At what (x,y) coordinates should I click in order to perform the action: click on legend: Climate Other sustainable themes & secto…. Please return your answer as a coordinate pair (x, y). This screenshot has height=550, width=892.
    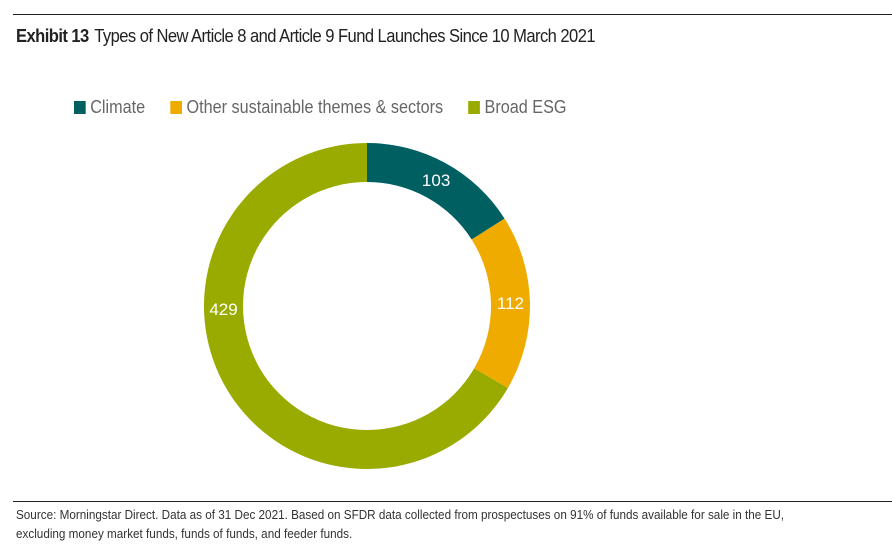
    Looking at the image, I should click on (320, 107).